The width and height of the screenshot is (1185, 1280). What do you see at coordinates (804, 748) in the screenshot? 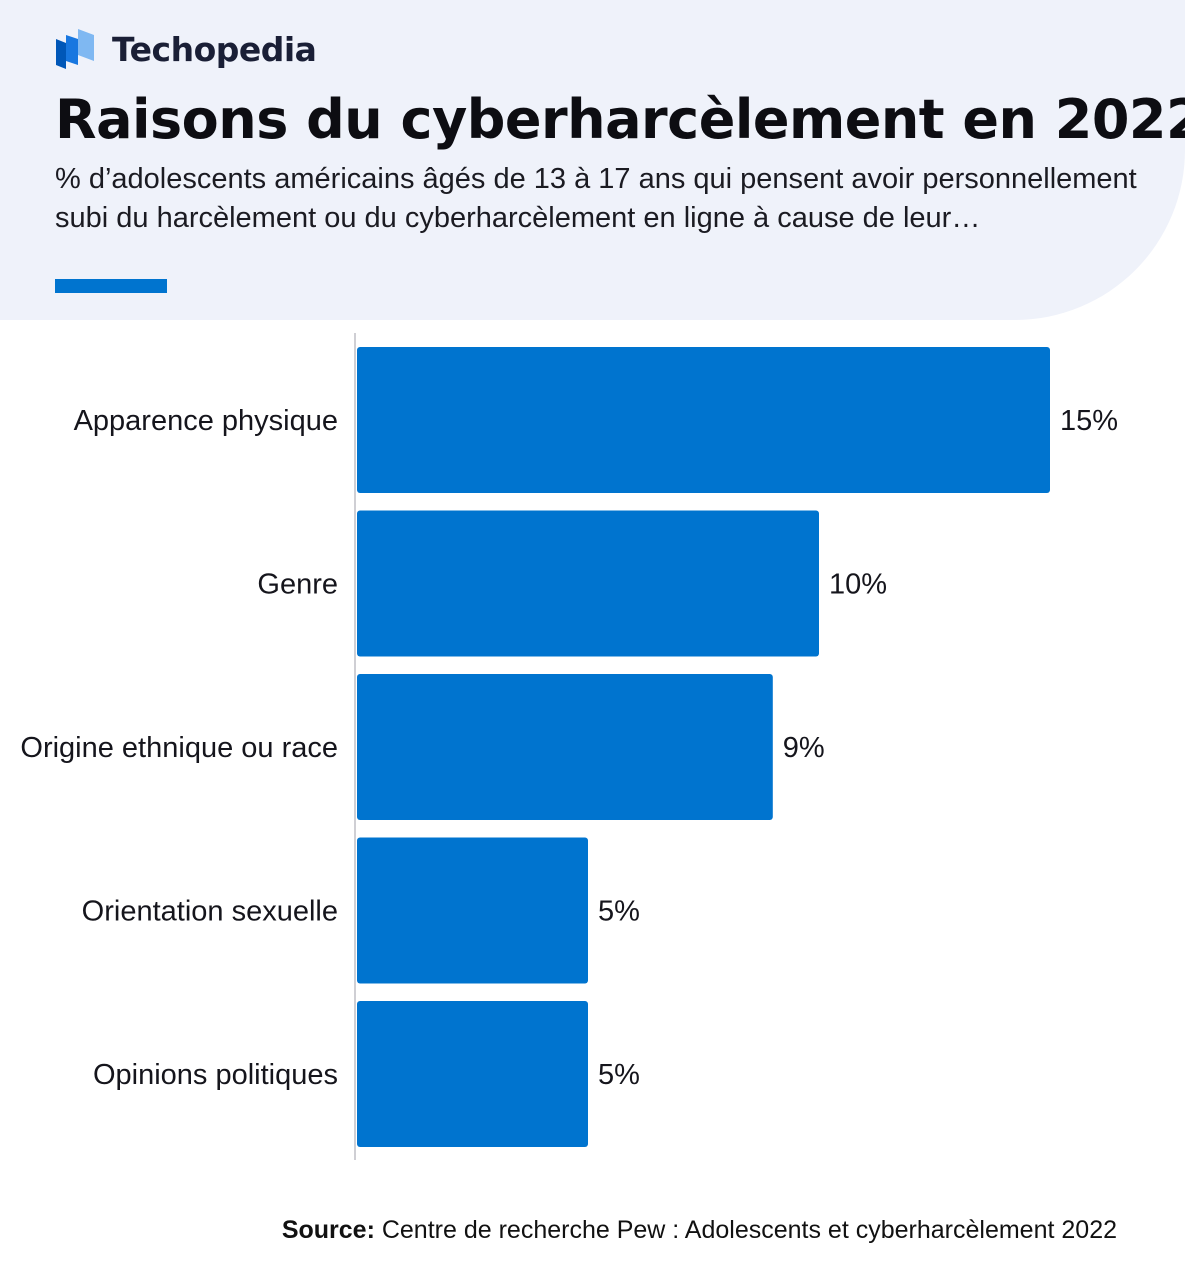
I see `value-label-2: 9%` at bounding box center [804, 748].